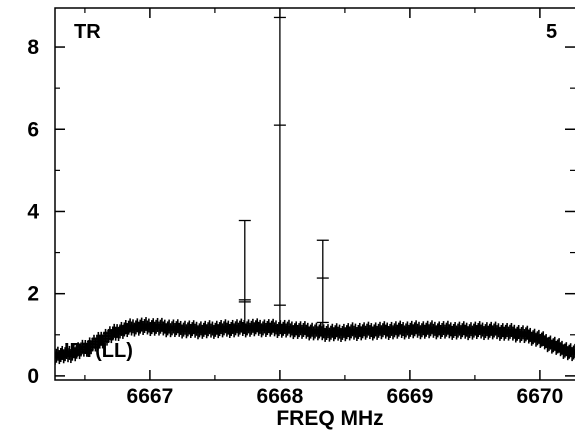 This screenshot has width=575, height=431. I want to click on x-axis-label: FREQ MHz, so click(329, 418).